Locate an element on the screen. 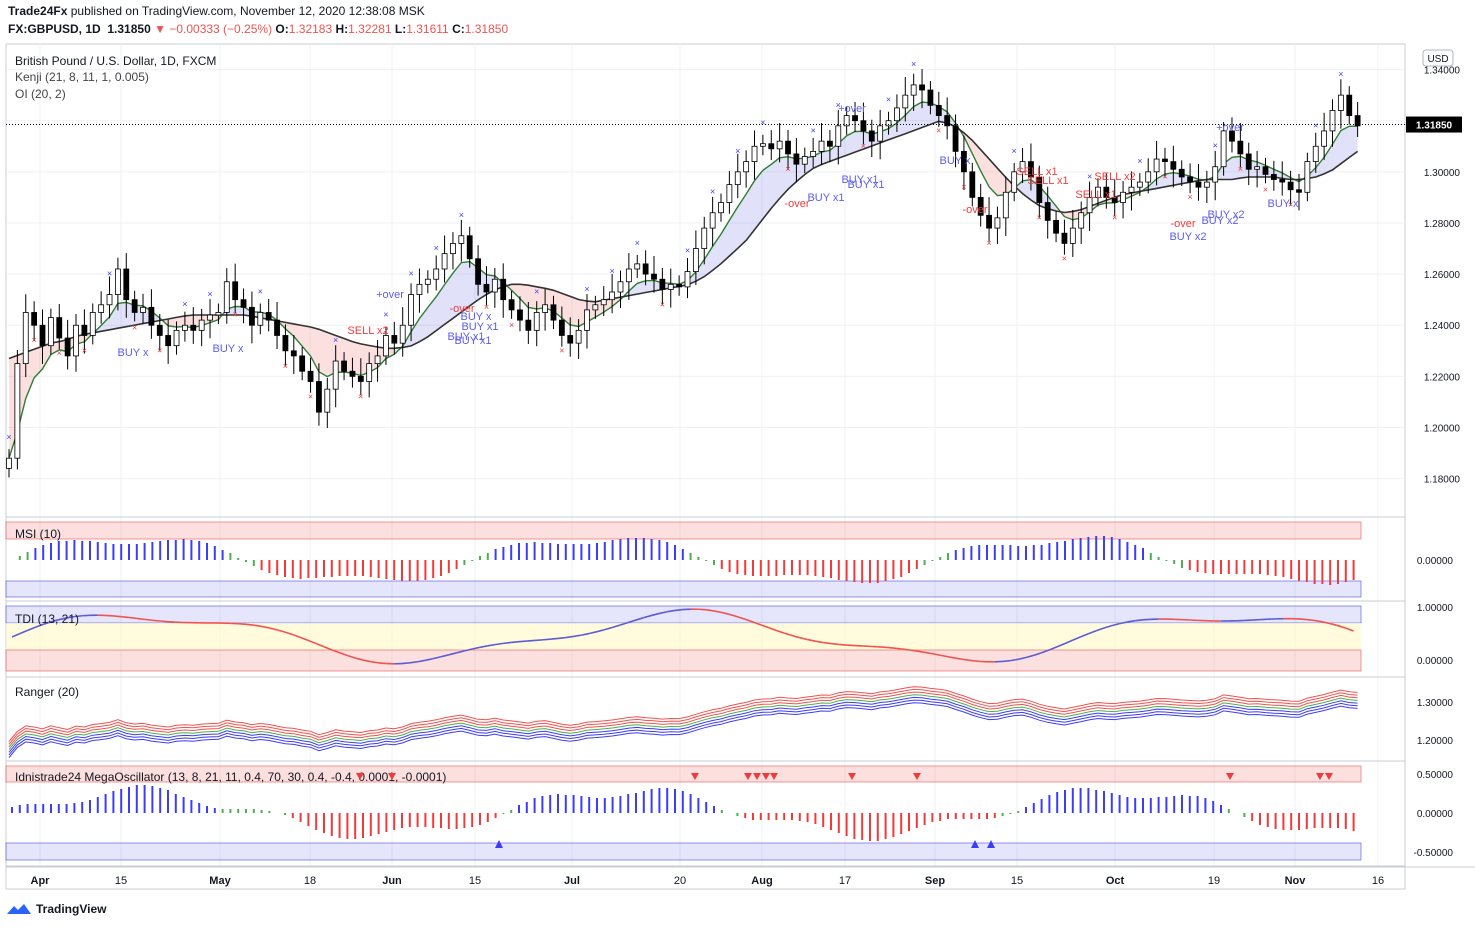  ranger-tick-label: 1.30000 is located at coordinates (1435, 703).